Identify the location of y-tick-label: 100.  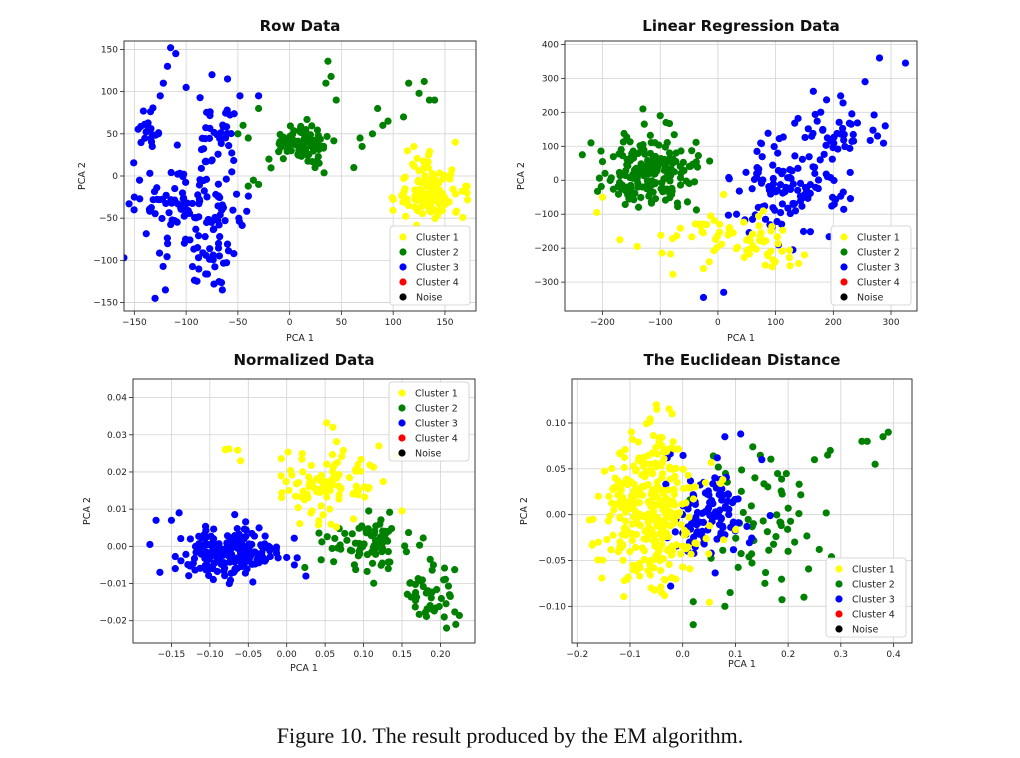
(109, 93).